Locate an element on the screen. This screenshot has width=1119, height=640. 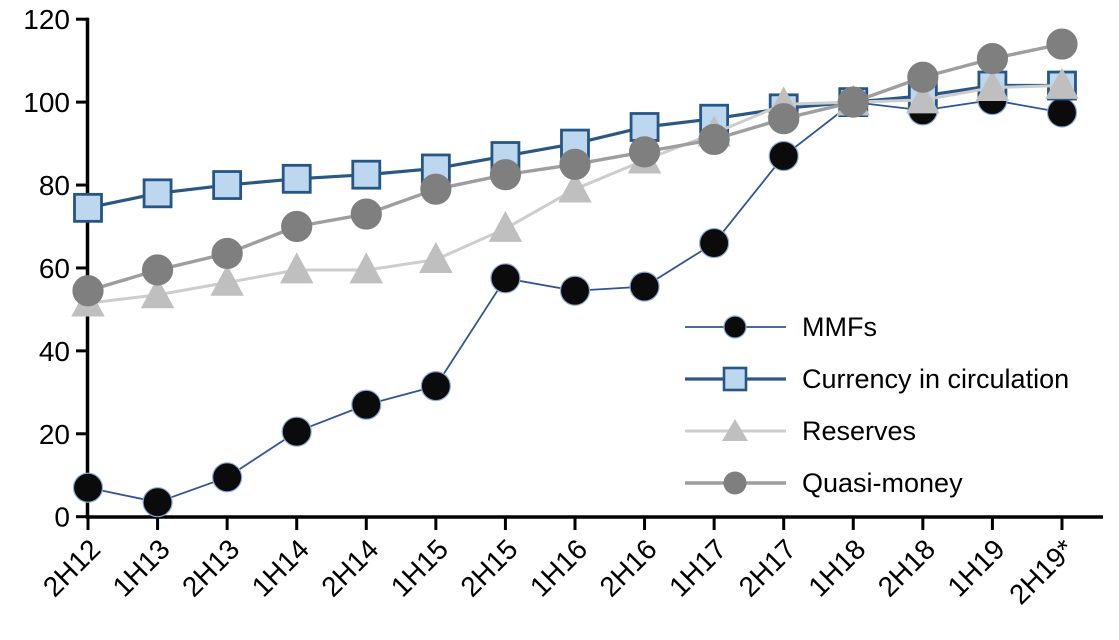
y-axis-label: 0 is located at coordinates (62, 517).